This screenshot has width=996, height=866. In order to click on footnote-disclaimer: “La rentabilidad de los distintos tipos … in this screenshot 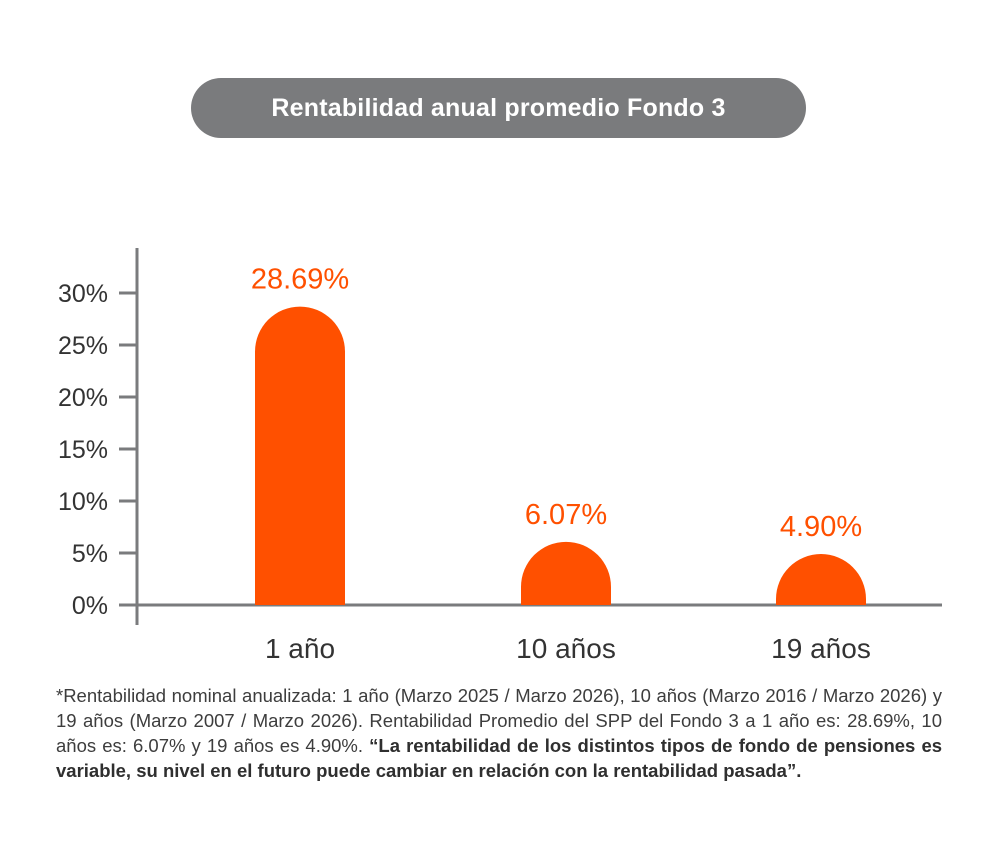, I will do `click(499, 758)`.